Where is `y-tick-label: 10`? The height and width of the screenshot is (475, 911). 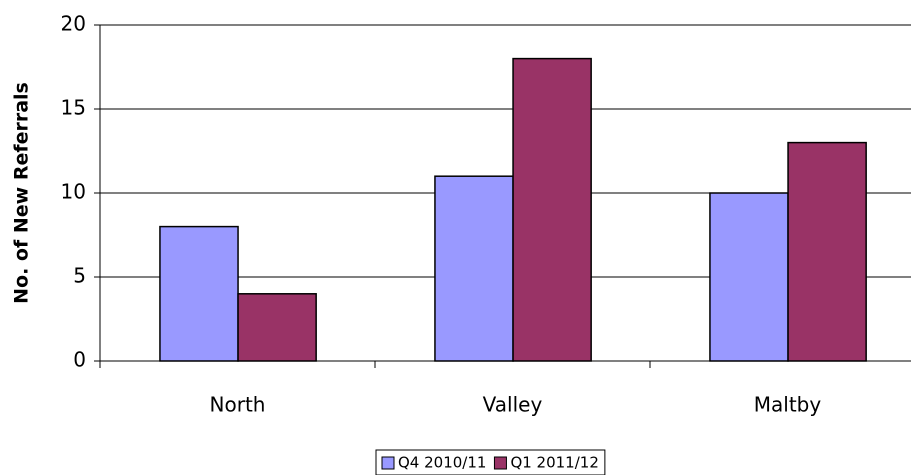 y-tick-label: 10 is located at coordinates (73, 192).